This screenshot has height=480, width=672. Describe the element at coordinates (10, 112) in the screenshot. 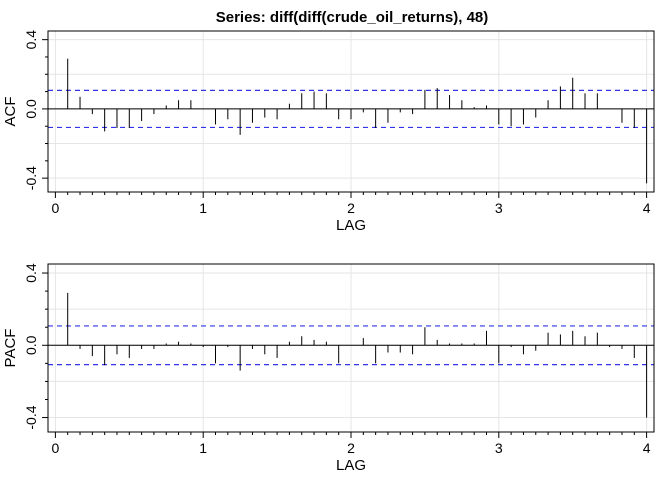

I see `y-axis-label: ACF` at that location.